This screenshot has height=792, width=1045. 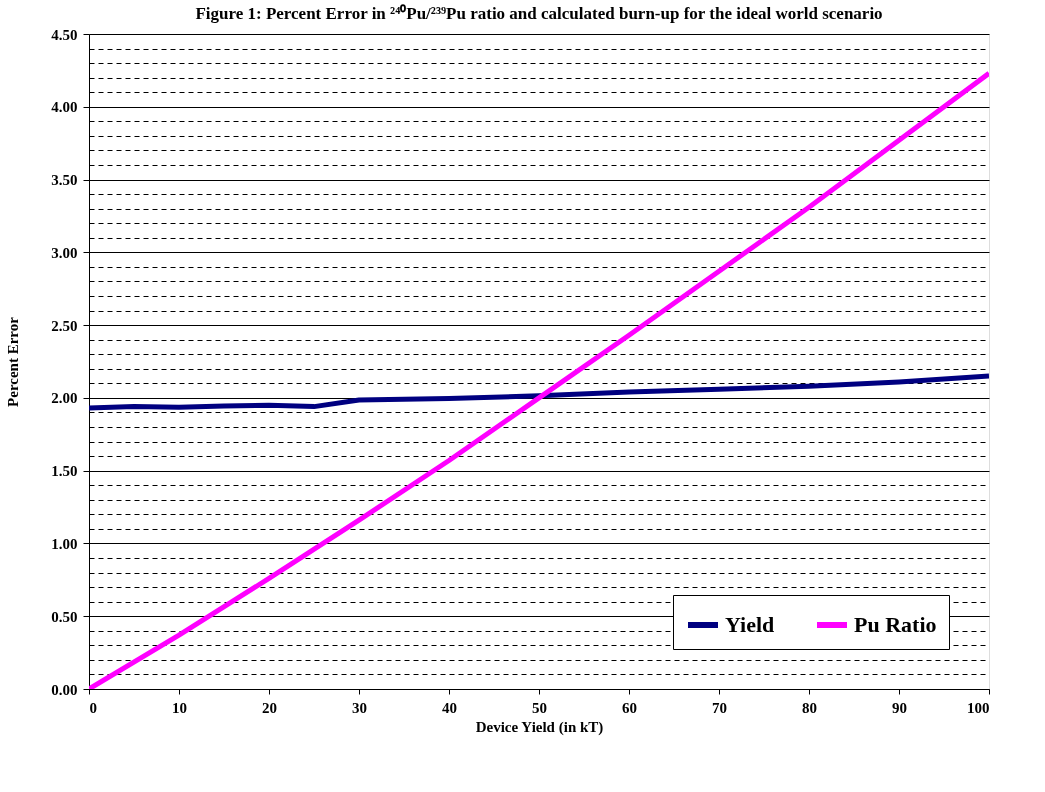 What do you see at coordinates (64, 616) in the screenshot?
I see `y-tick-label: 0.50` at bounding box center [64, 616].